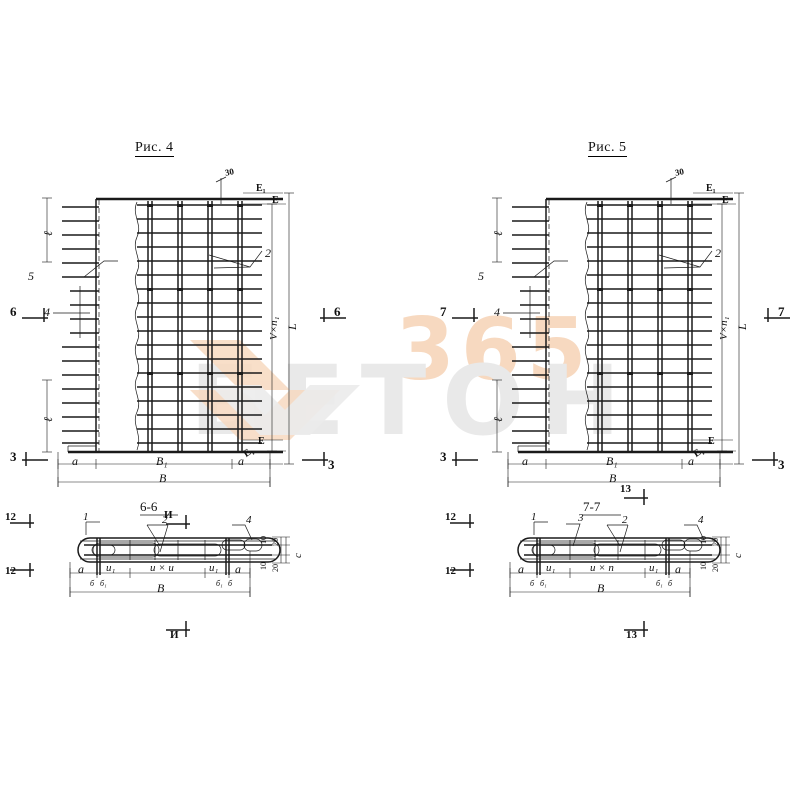  Describe the element at coordinates (602, 568) in the screenshot. I see `s77-dim-uxn: u × n` at that location.